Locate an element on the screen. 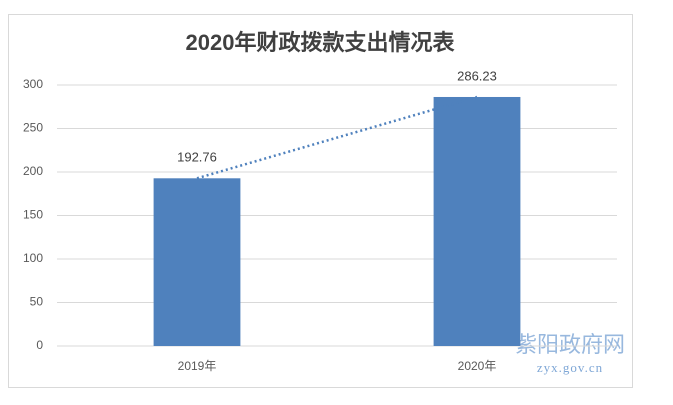  y-tick-label: 100 is located at coordinates (33, 258).